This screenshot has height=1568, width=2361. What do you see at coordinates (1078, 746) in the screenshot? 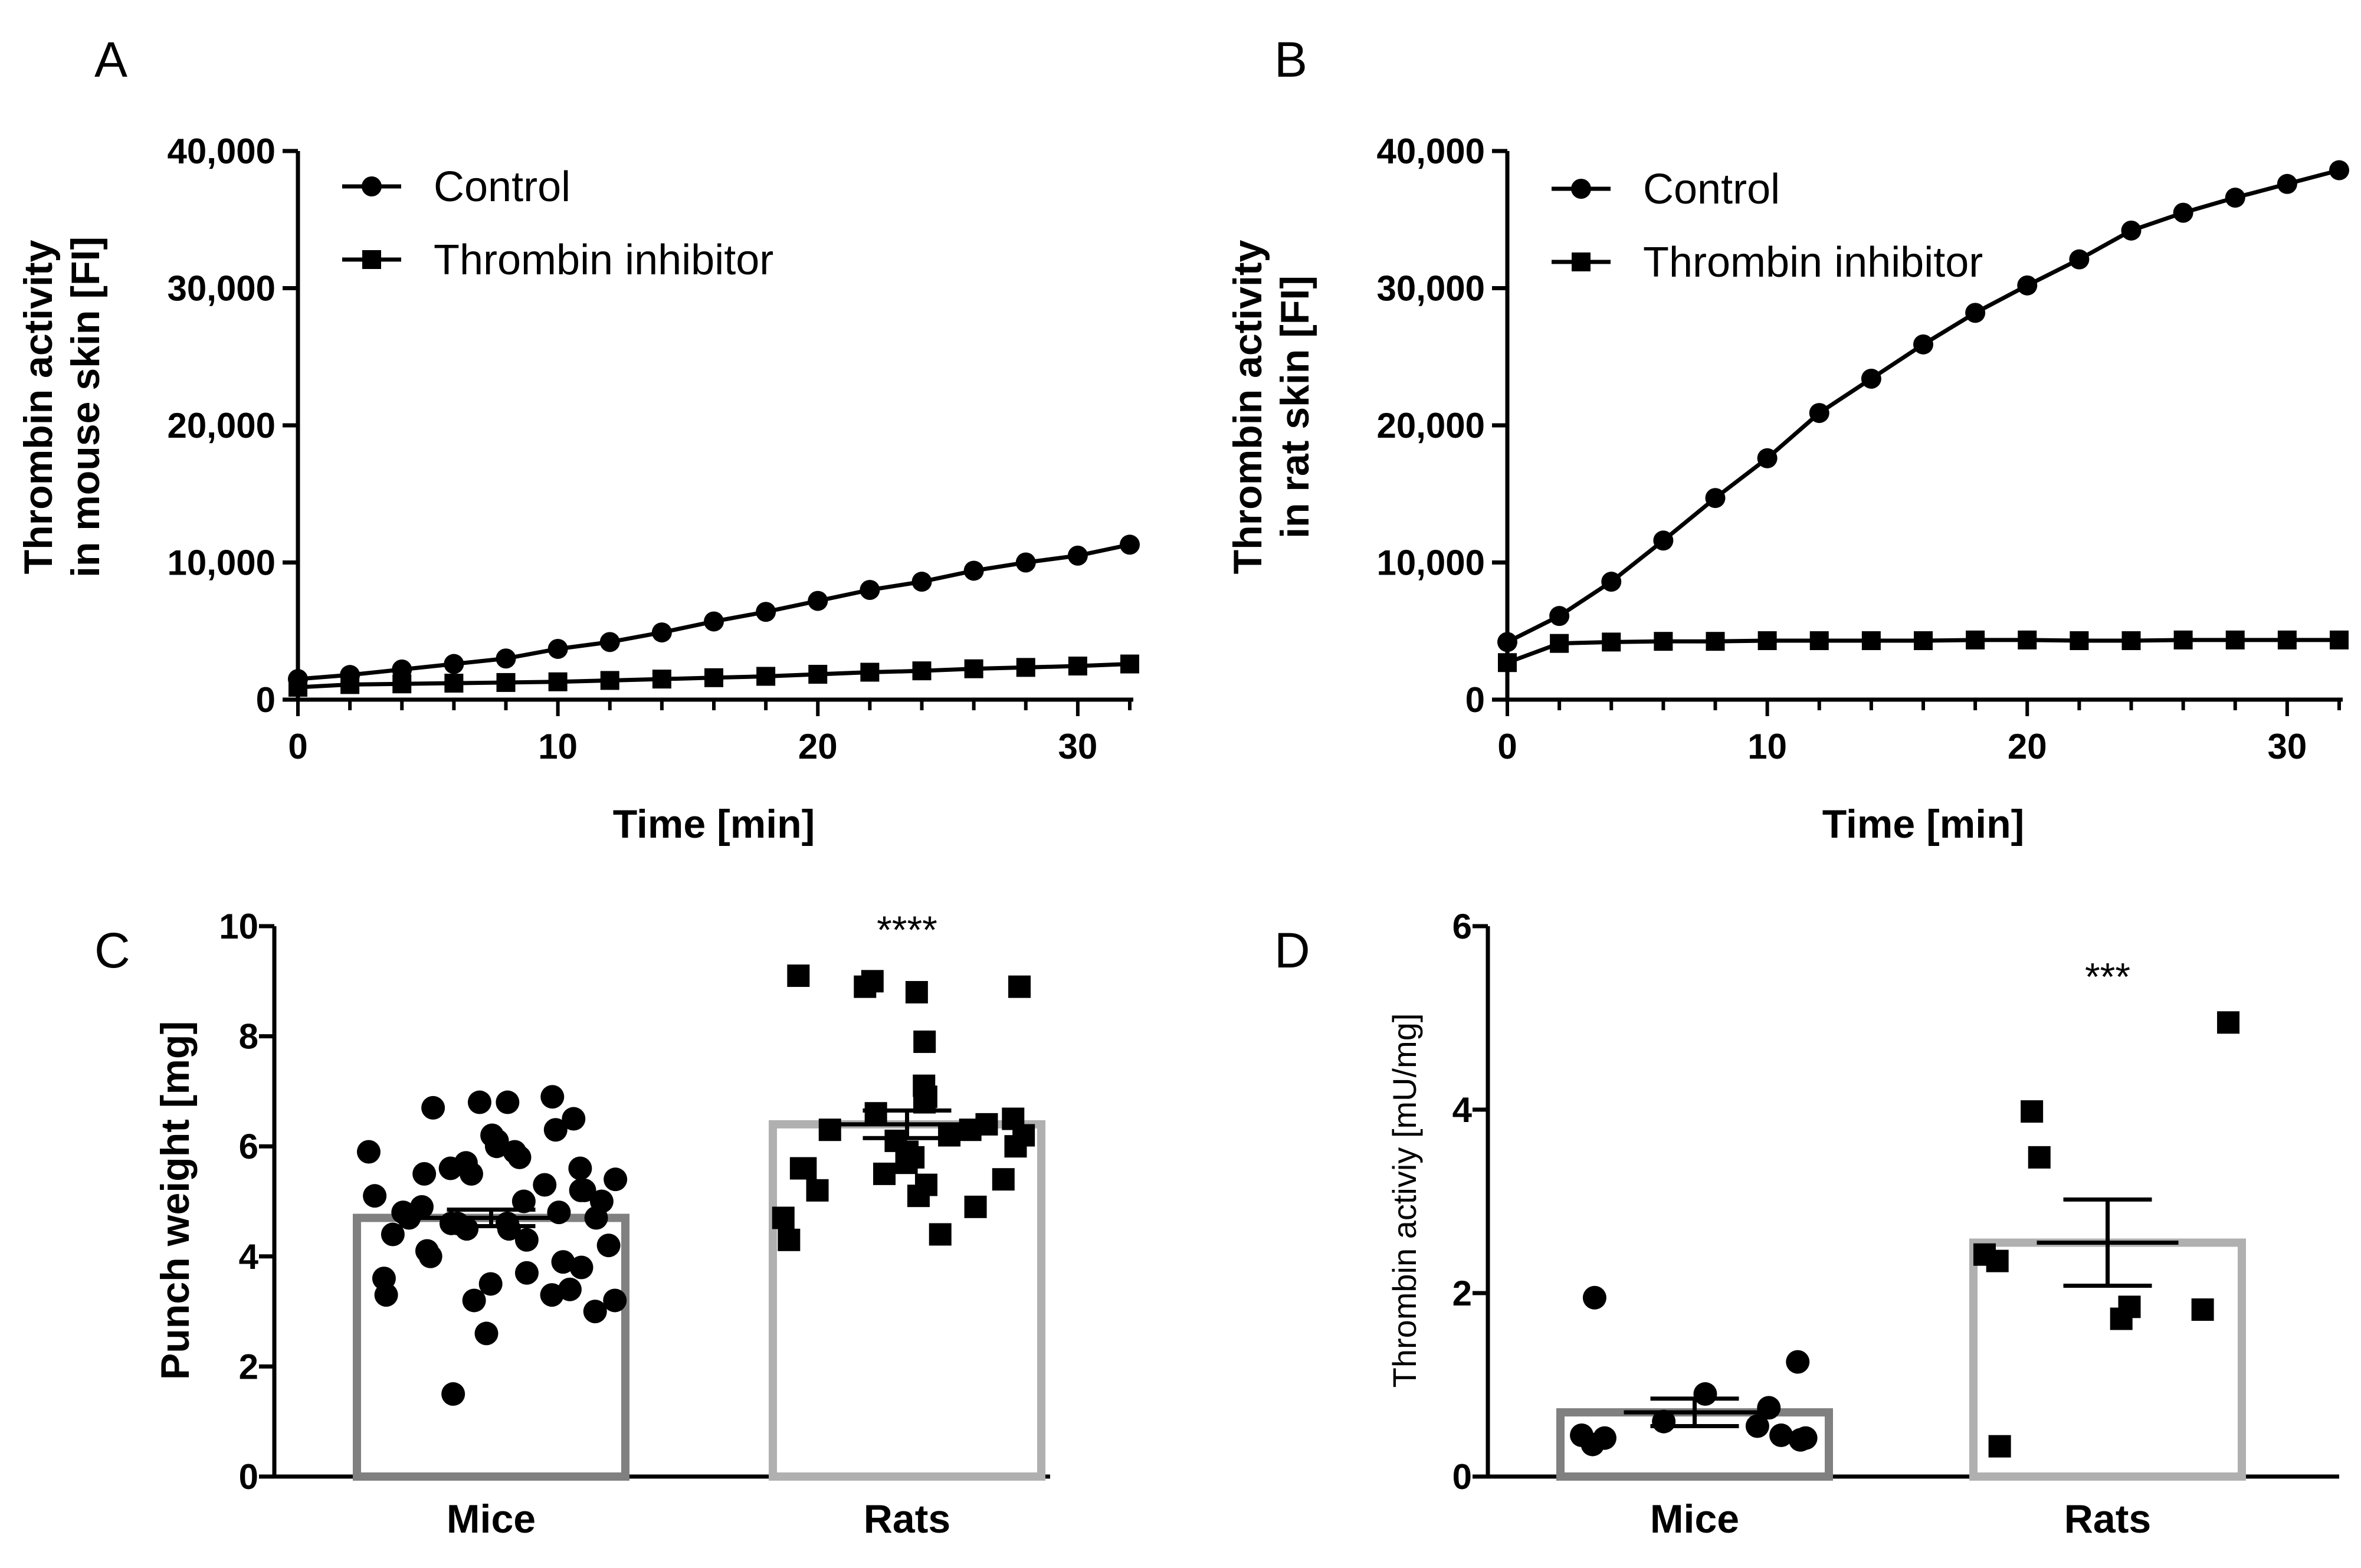
I see `x-tick-label: 30` at bounding box center [1078, 746].